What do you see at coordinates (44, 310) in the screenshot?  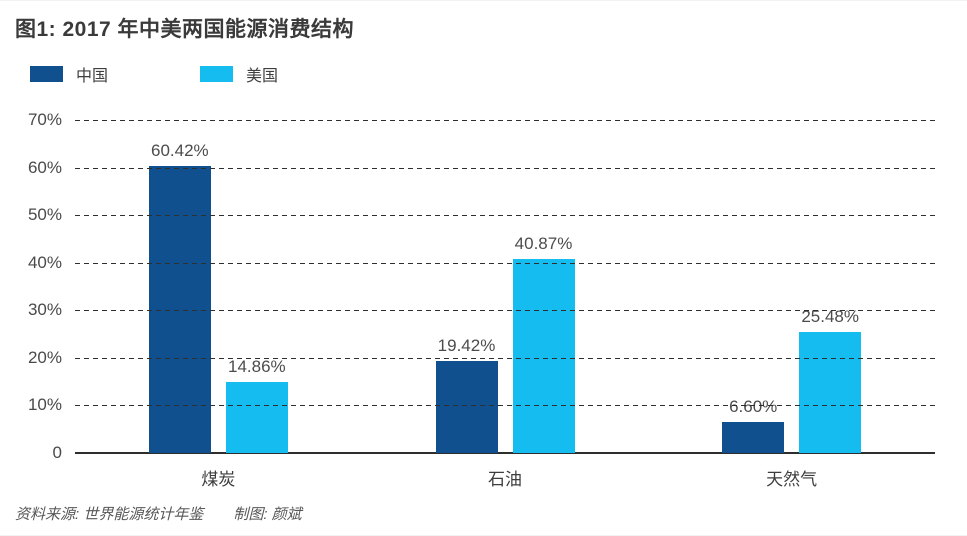 I see `y-tick-label: 30%` at bounding box center [44, 310].